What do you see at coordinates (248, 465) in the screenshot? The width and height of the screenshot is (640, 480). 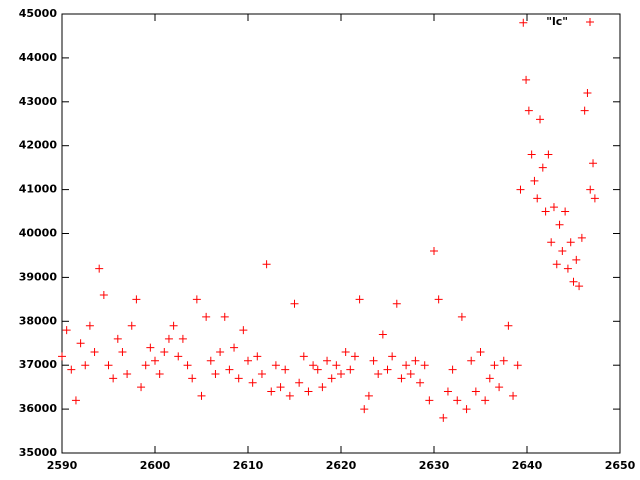 I see `x-tick-label: 2610` at bounding box center [248, 465].